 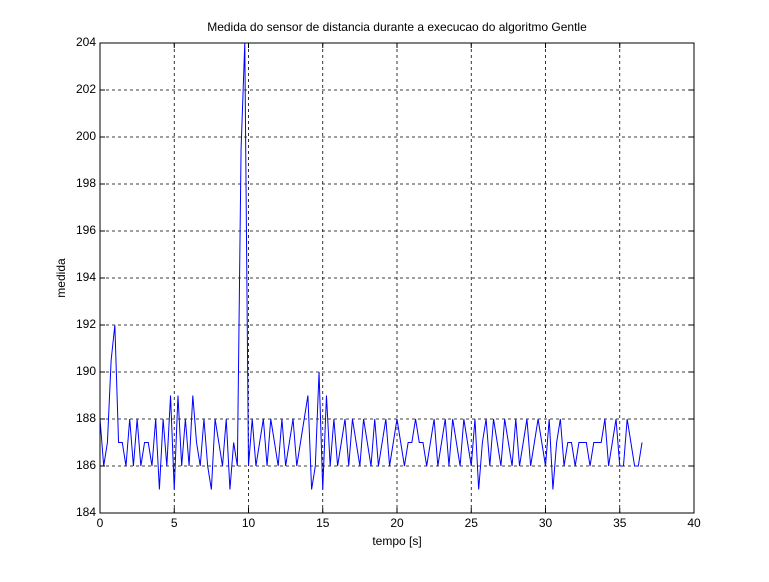 I want to click on x-tick-label: 25, so click(x=472, y=523).